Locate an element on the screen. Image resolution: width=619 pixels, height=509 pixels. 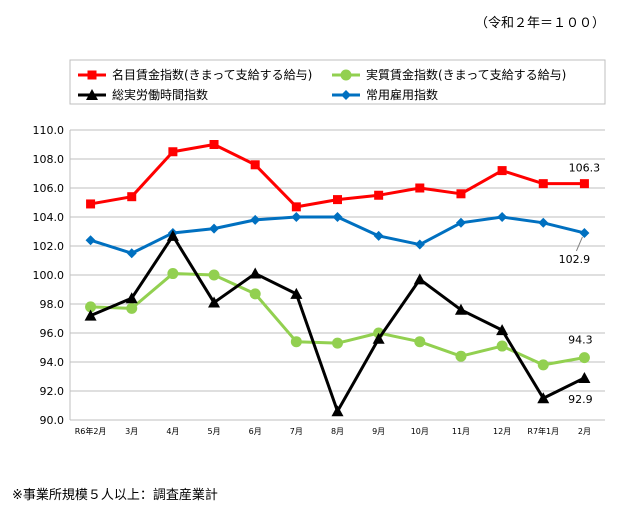
legend-entry: 名目賃金指数(きまって支給する給与) is located at coordinates (195, 74).